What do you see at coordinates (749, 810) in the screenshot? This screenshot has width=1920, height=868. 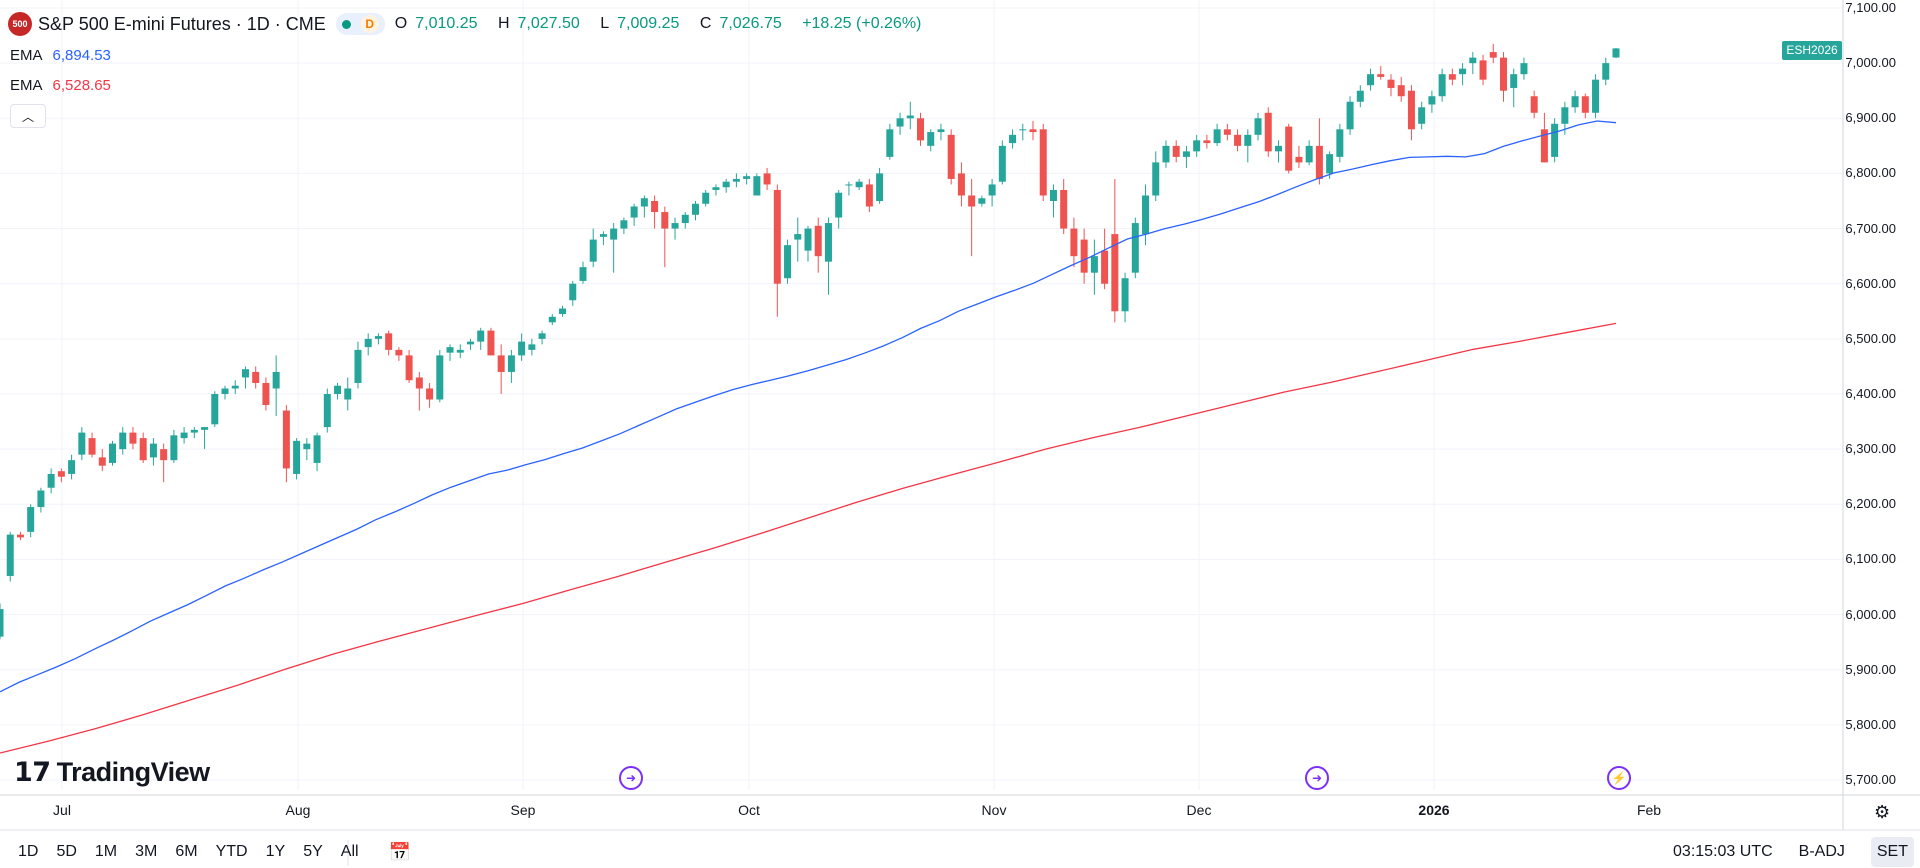 I see `time-tick-label: Oct` at bounding box center [749, 810].